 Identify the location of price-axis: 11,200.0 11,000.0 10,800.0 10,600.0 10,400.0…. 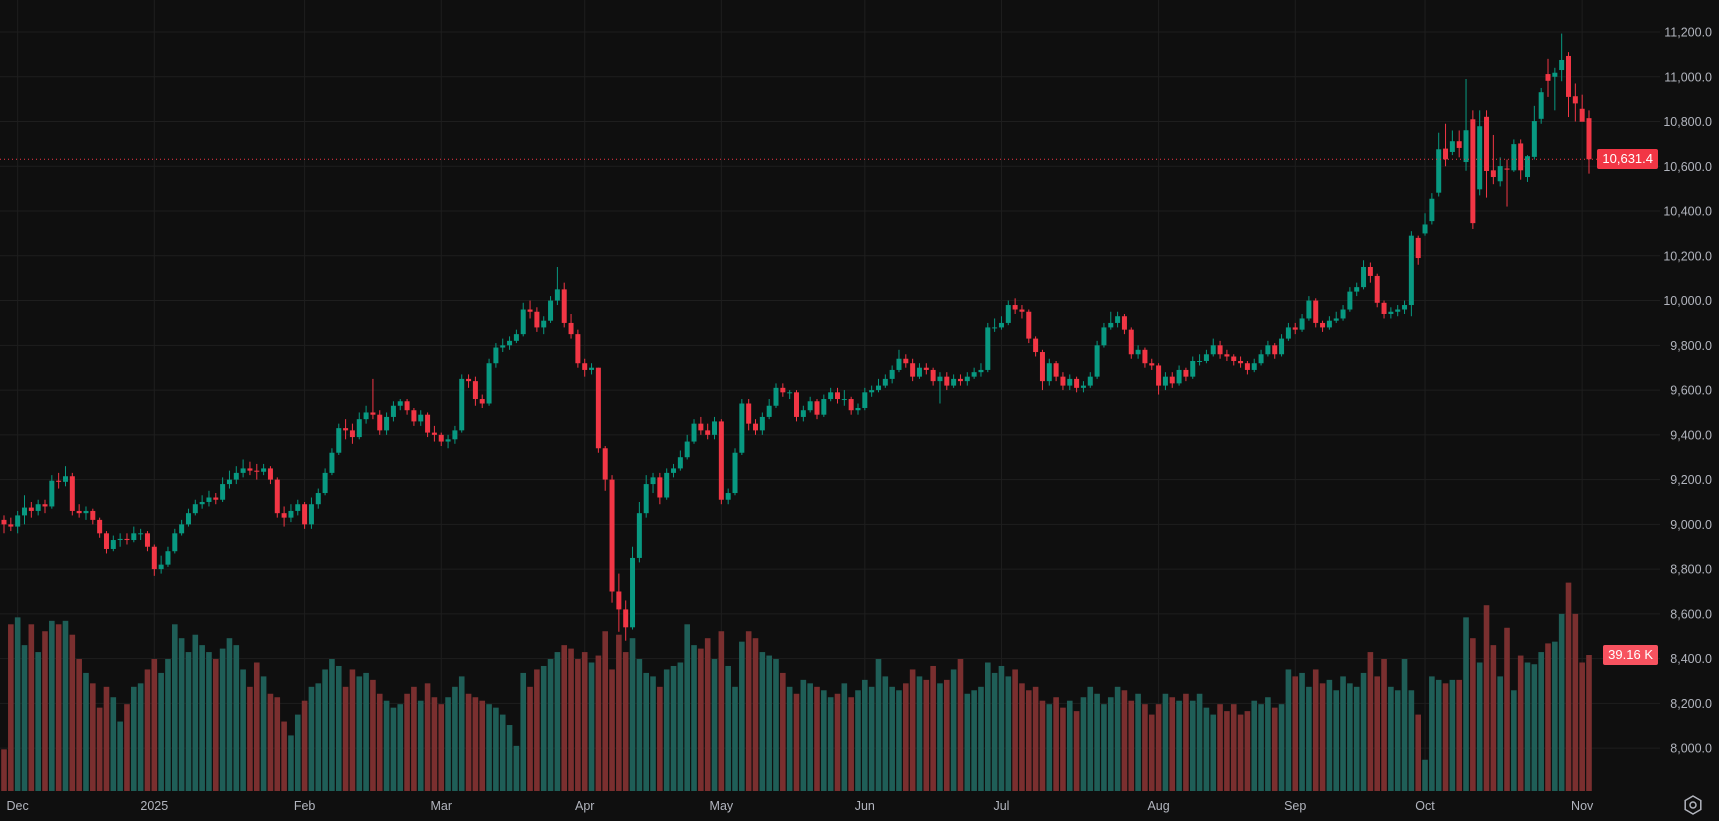
(1687, 391).